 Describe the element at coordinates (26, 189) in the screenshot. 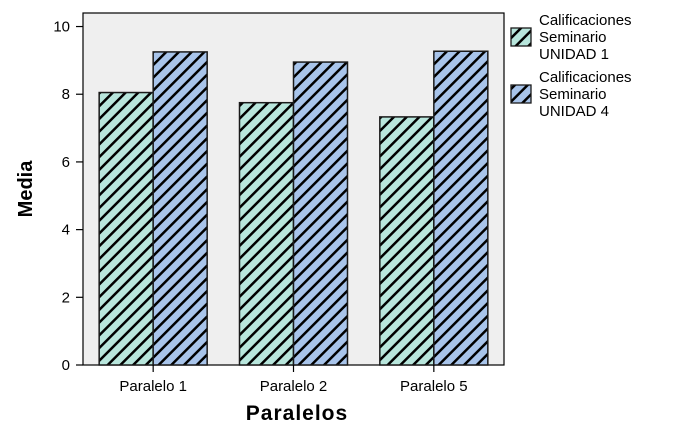

I see `y-axis-title: Media` at that location.